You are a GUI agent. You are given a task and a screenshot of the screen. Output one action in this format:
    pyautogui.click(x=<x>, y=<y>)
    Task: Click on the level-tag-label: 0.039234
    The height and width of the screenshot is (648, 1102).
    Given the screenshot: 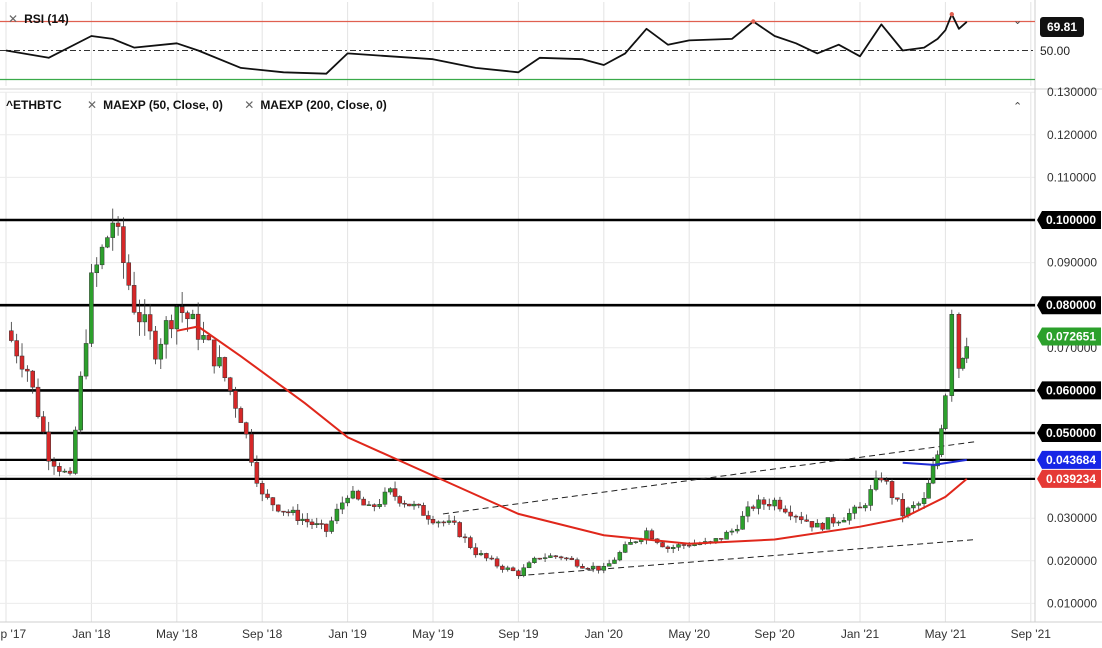 What is the action you would take?
    pyautogui.click(x=1071, y=479)
    